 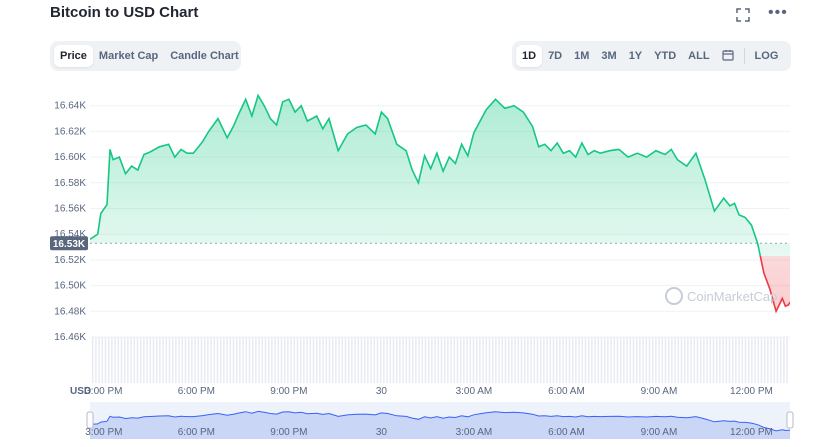 What do you see at coordinates (778, 12) in the screenshot?
I see `more-horizontal-icon: •••` at bounding box center [778, 12].